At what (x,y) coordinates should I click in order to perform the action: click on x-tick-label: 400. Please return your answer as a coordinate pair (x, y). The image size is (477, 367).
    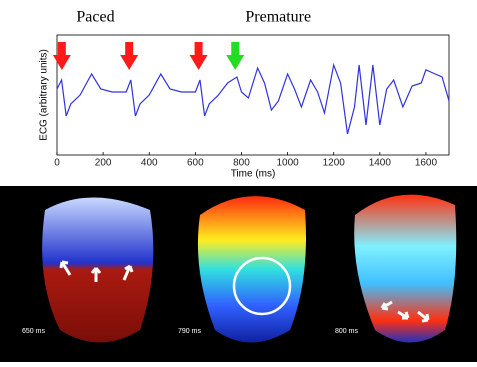
    Looking at the image, I should click on (149, 163).